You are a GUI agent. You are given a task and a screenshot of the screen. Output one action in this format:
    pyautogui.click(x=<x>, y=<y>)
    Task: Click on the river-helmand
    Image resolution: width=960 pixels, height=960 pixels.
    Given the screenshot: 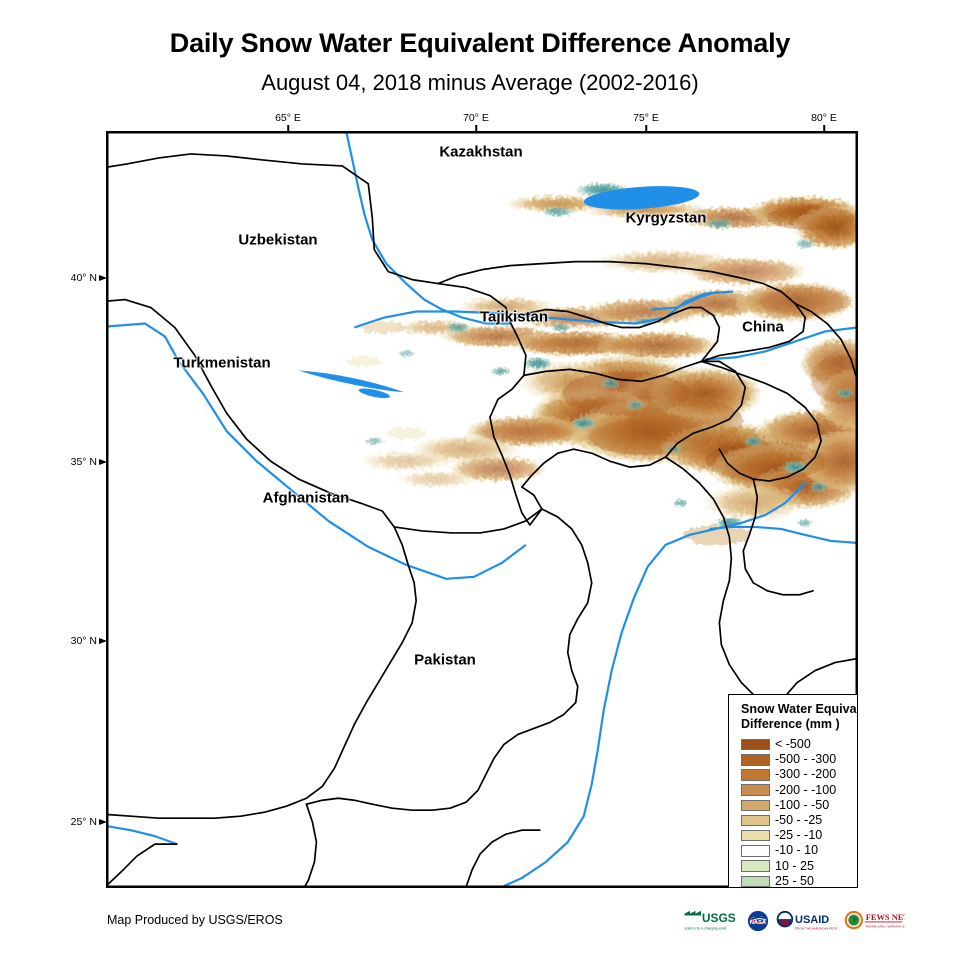 What is the action you would take?
    pyautogui.click(x=142, y=835)
    